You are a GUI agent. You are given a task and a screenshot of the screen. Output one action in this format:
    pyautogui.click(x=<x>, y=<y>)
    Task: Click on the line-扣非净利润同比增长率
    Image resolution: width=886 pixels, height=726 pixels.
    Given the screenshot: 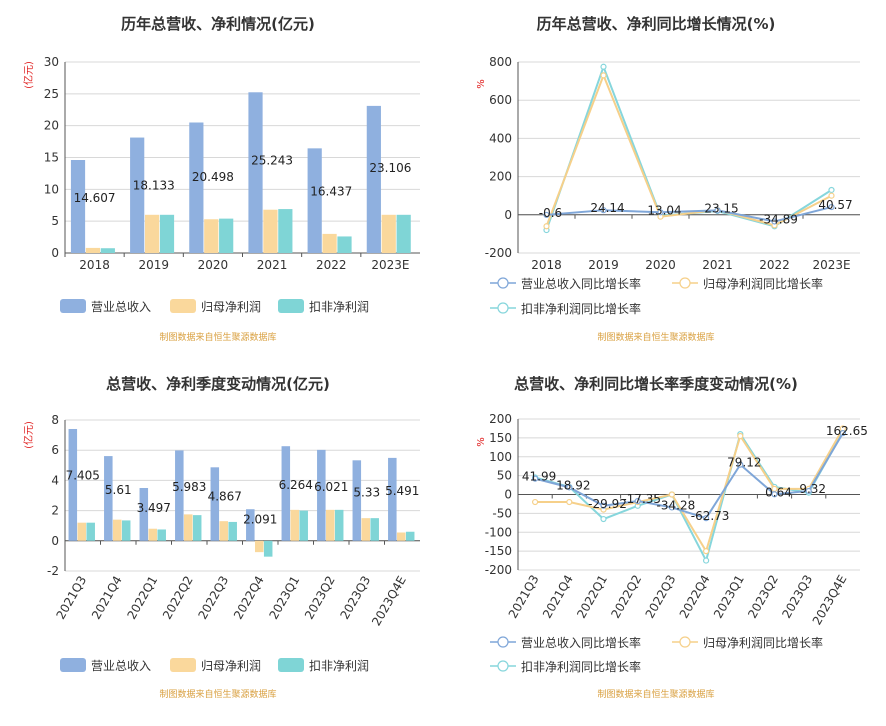 What is the action you would take?
    pyautogui.click(x=689, y=147)
    